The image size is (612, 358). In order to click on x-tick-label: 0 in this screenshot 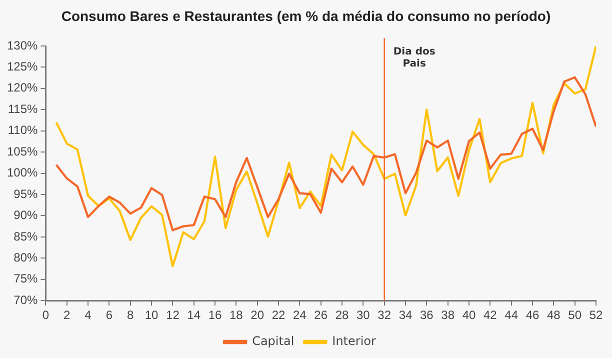, I will do `click(46, 315)`.